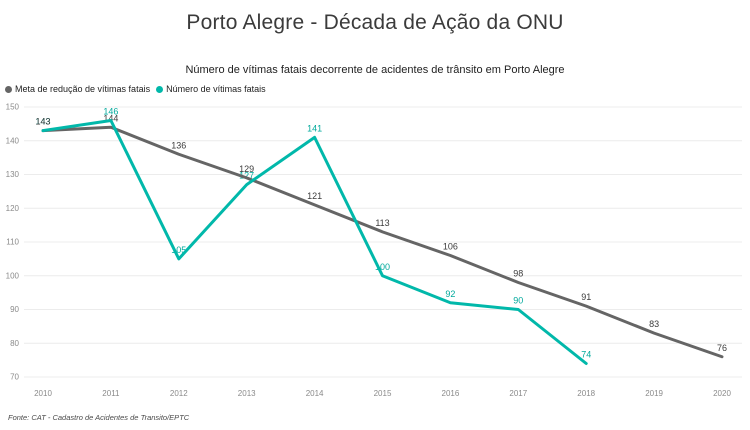 The width and height of the screenshot is (750, 430). What do you see at coordinates (14, 343) in the screenshot?
I see `svg-text: 80` at bounding box center [14, 343].